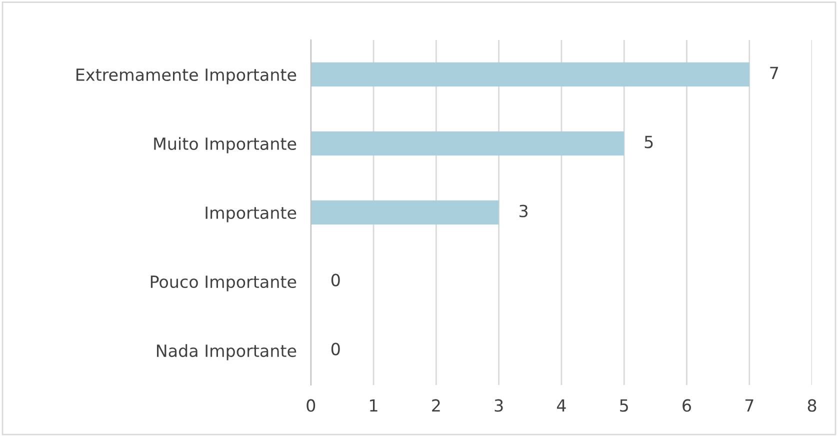 This screenshot has width=838, height=439. I want to click on x-tick-label: 7, so click(749, 405).